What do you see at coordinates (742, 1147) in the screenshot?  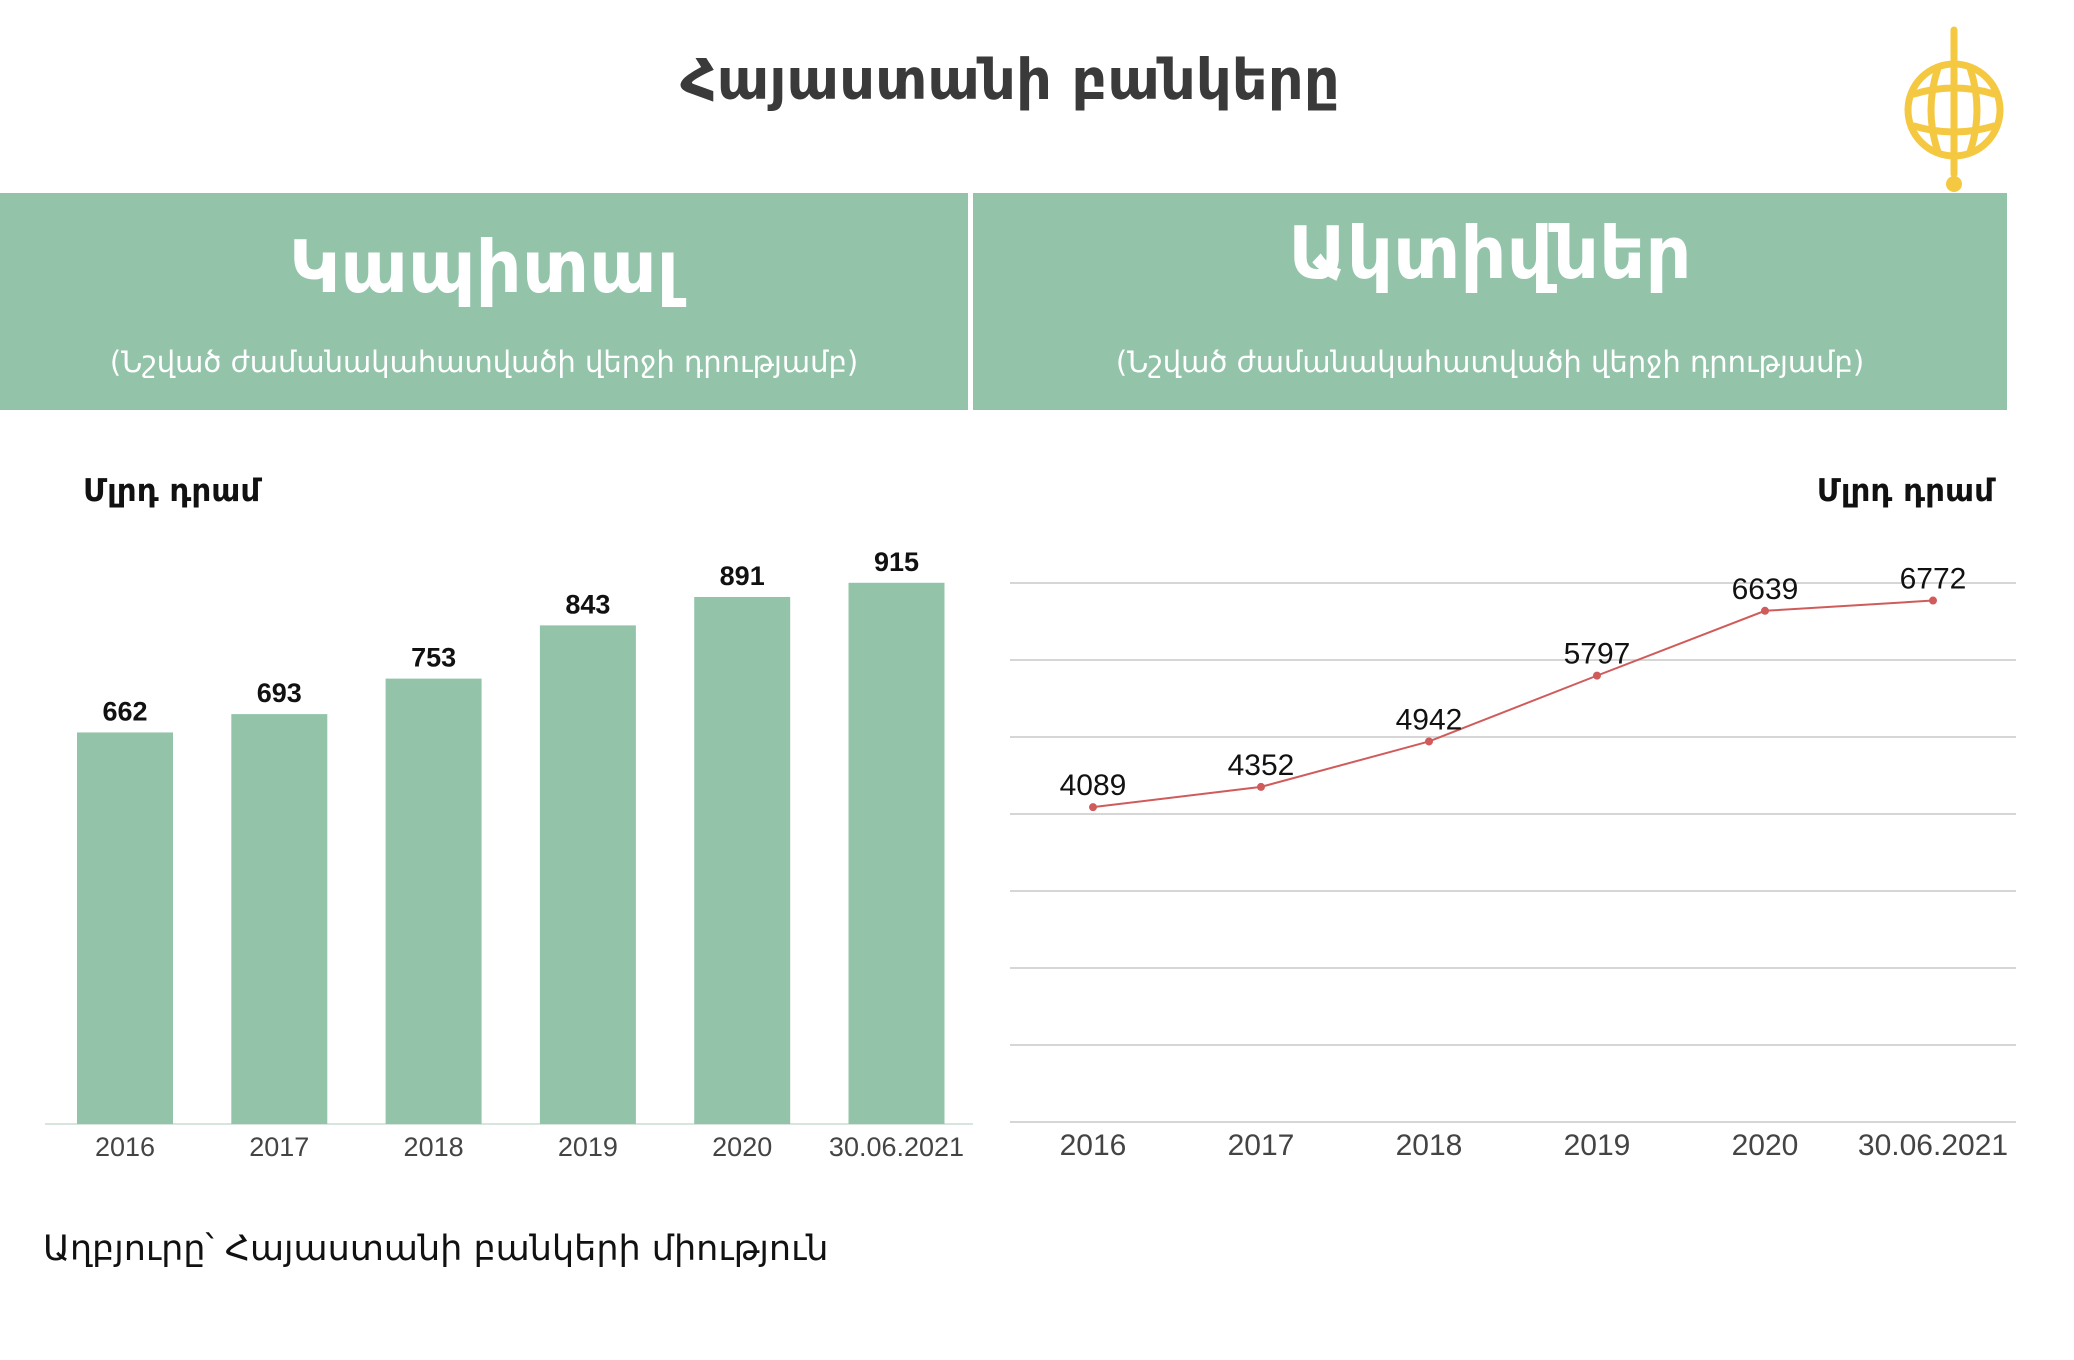 I see `capital-x-tick-label: 2020` at bounding box center [742, 1147].